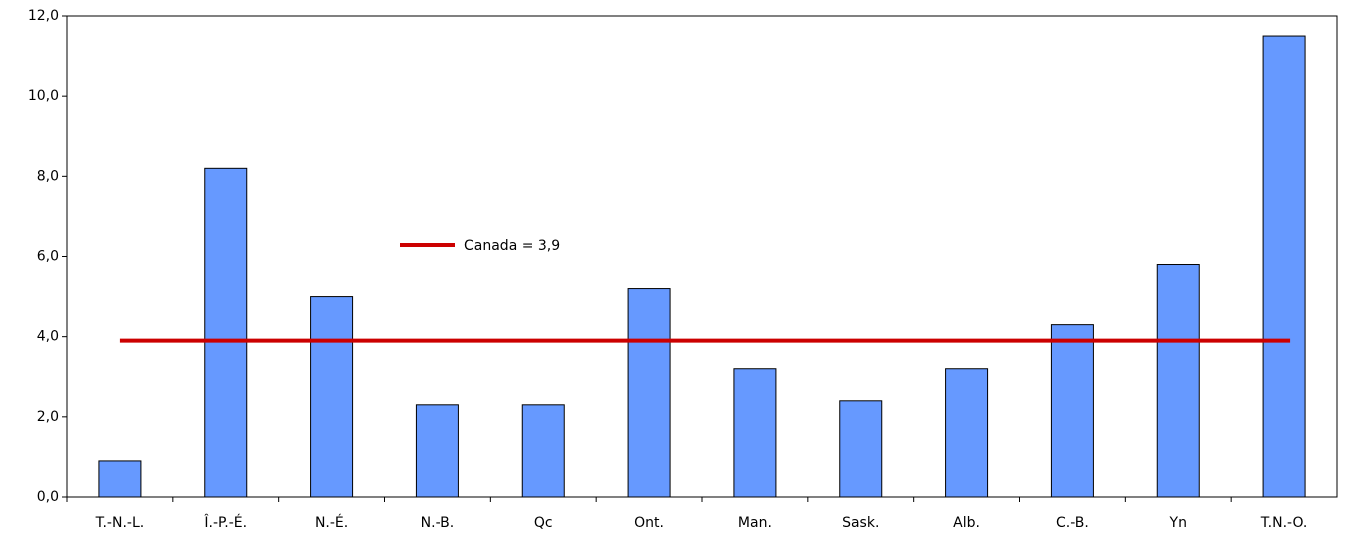  Describe the element at coordinates (331, 522) in the screenshot. I see `x-tick-label: N.-É.` at that location.